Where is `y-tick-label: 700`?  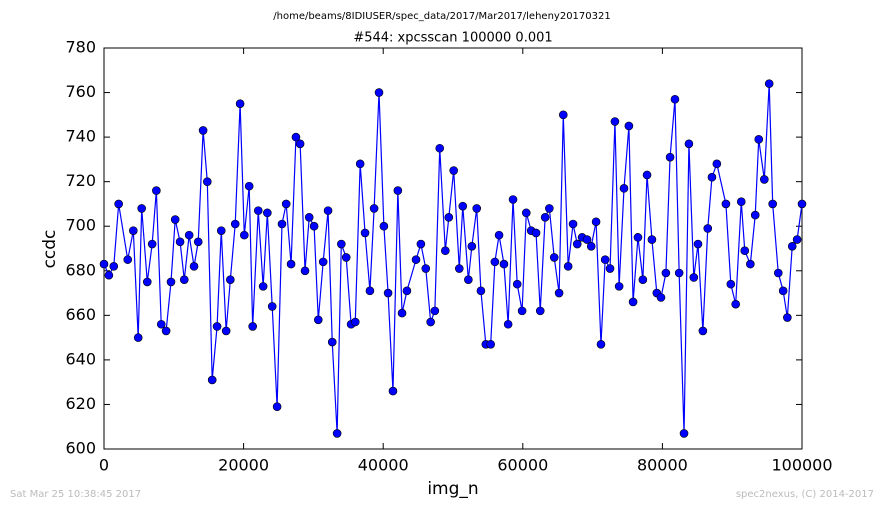 y-tick-label: 700 is located at coordinates (80, 225).